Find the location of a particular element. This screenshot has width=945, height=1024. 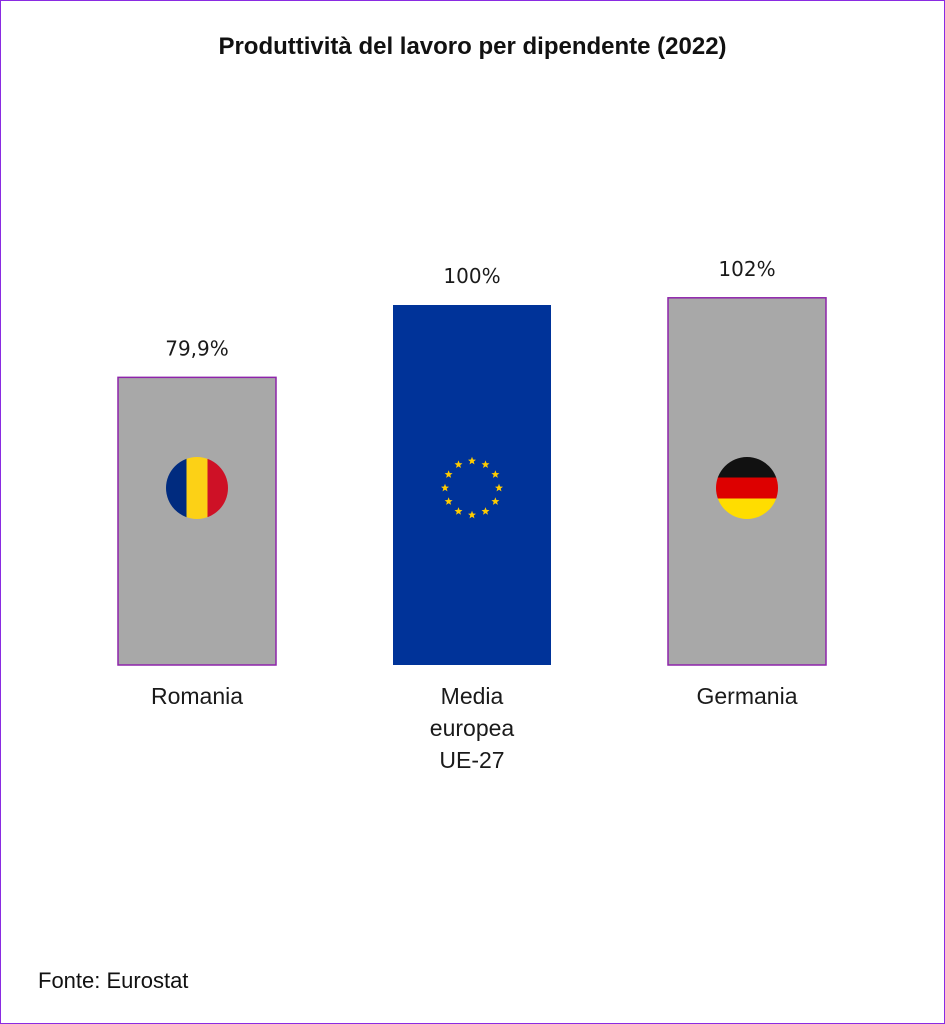

eu-flag-icon is located at coordinates (472, 487).